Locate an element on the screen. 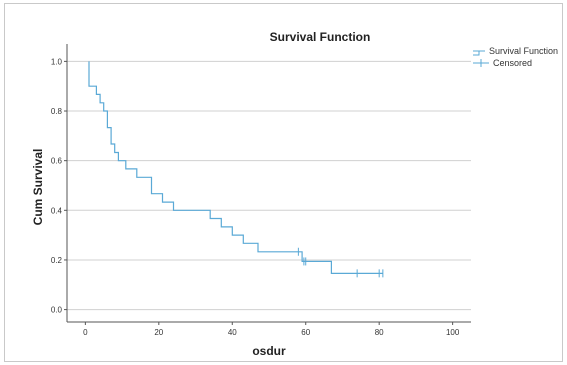 The image size is (567, 365). y-tick-label: 0.8 is located at coordinates (57, 111).